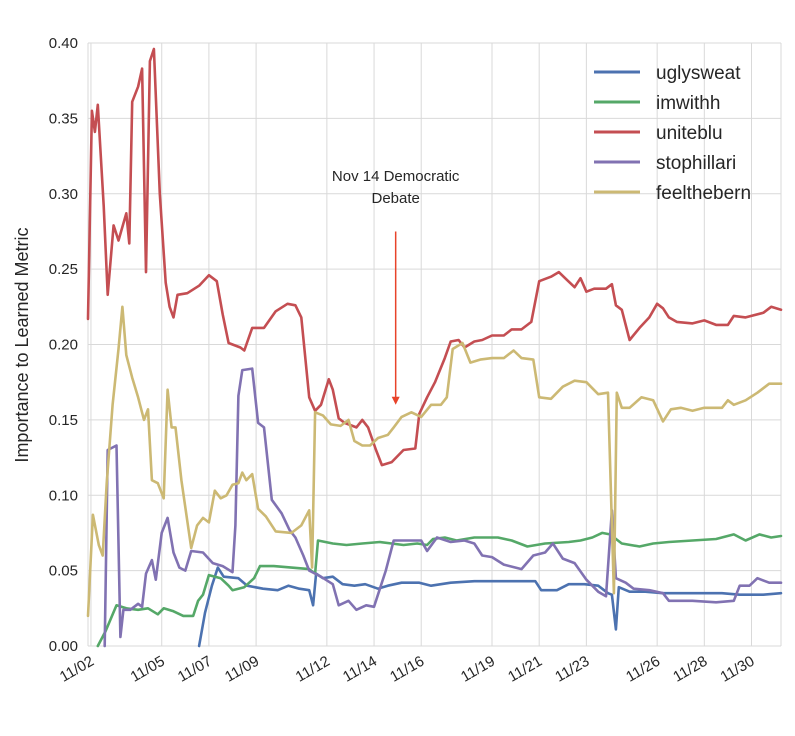  I want to click on series-imwithh, so click(439, 589).